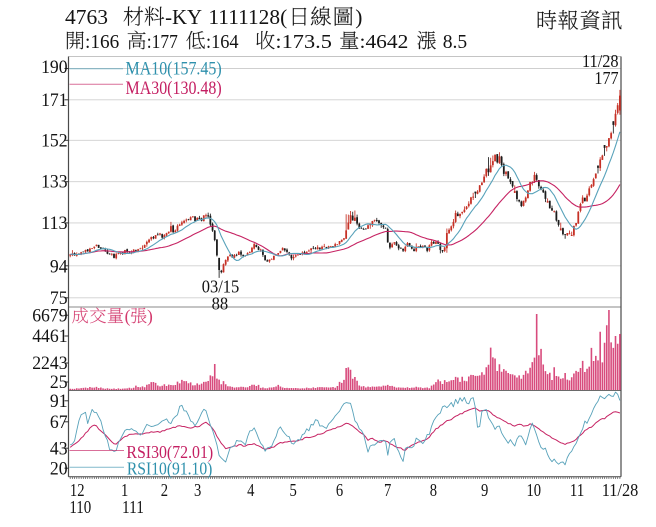 This screenshot has height=527, width=656. I want to click on svg-text: 8, so click(433, 490).